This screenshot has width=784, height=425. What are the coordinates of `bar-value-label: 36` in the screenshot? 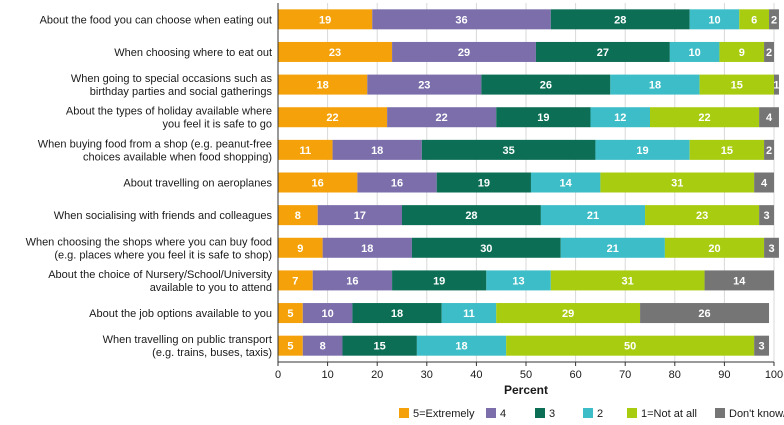 It's located at (461, 20).